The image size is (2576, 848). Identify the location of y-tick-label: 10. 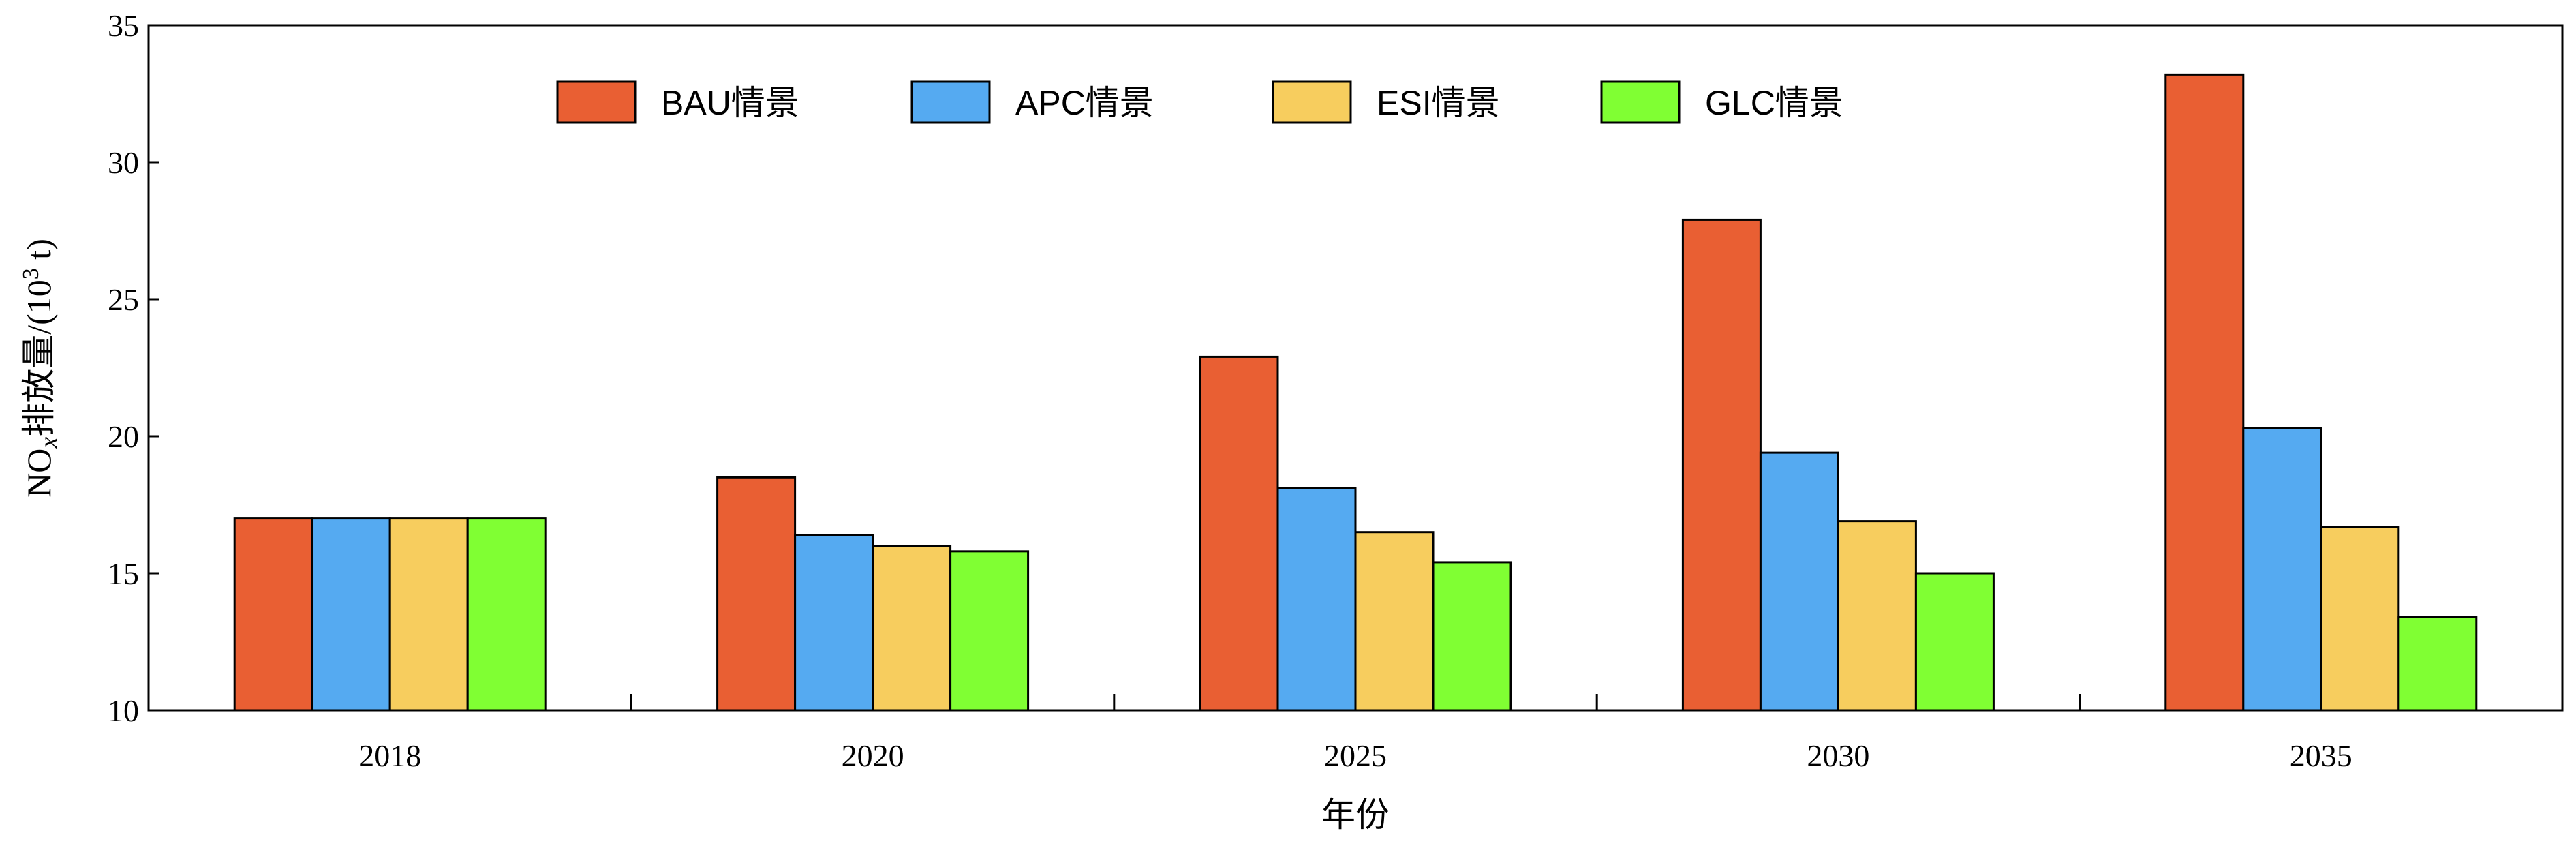
(123, 710).